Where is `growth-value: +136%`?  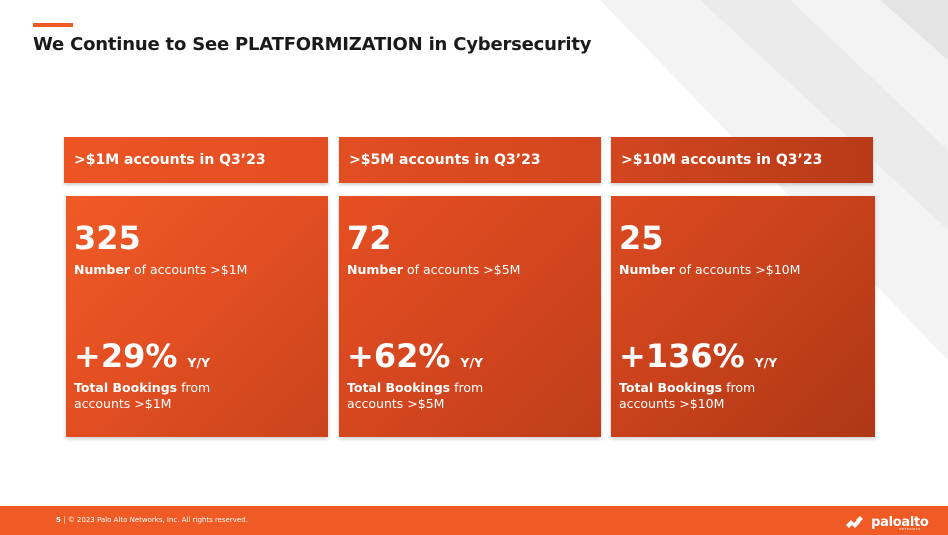
growth-value: +136% is located at coordinates (682, 356).